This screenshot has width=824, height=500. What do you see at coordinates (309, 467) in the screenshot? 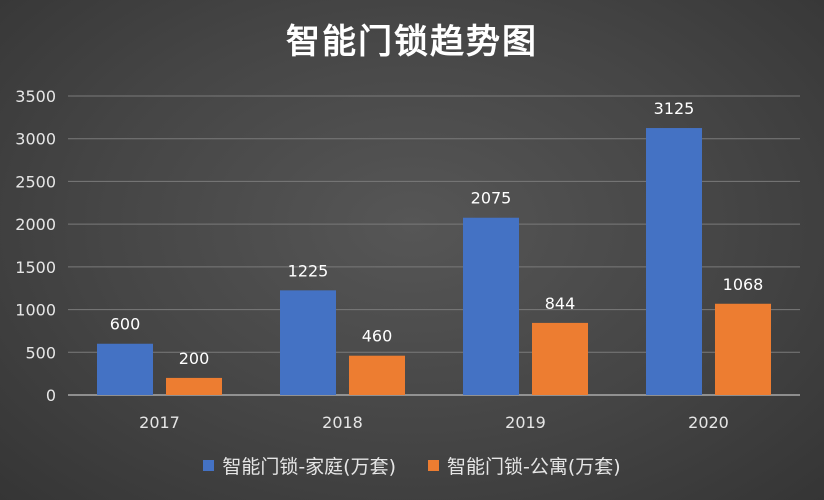
I see `legend-label-home: 智能门锁-家庭(万套)` at bounding box center [309, 467].